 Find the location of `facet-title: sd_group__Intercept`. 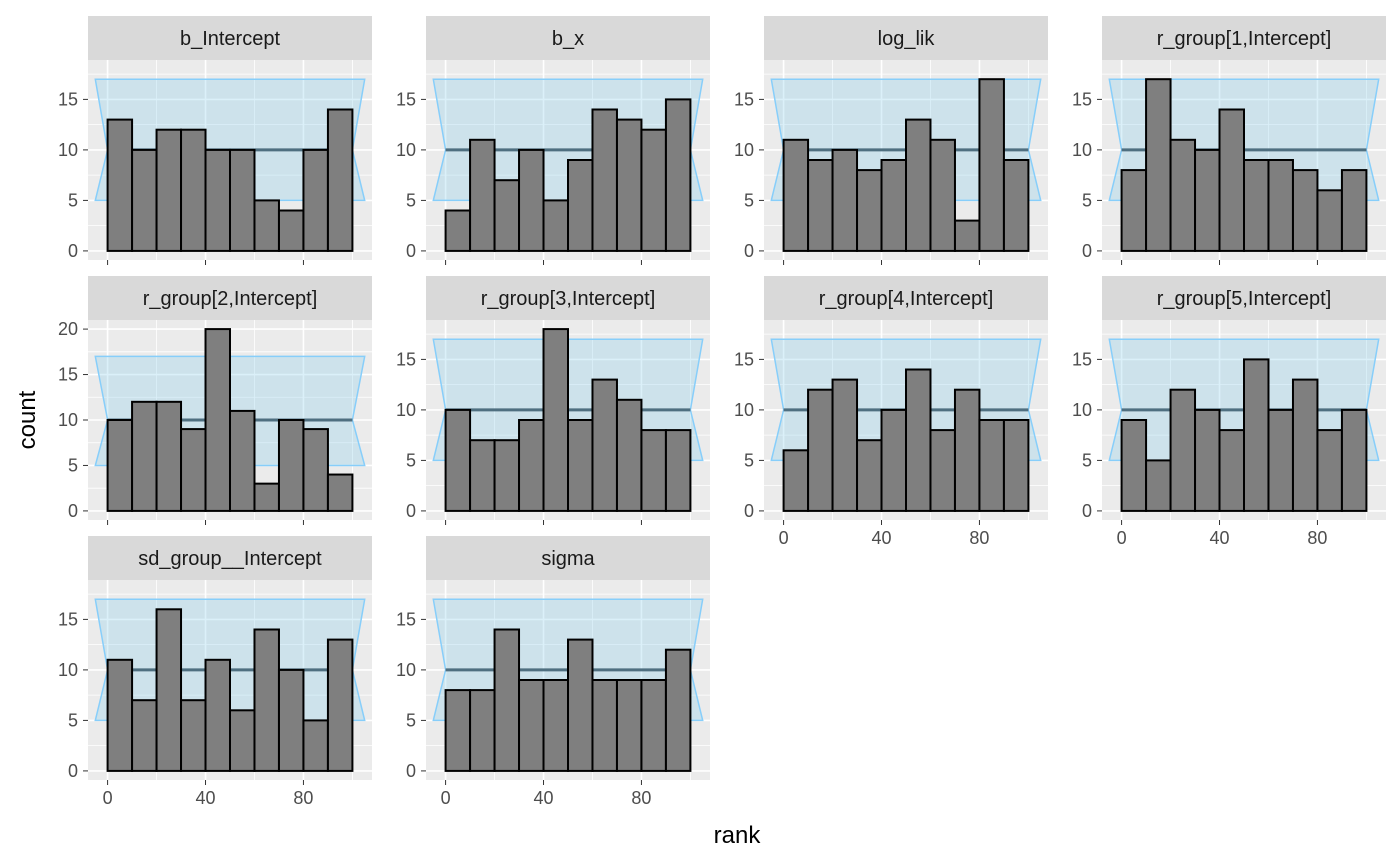

facet-title: sd_group__Intercept is located at coordinates (230, 559).